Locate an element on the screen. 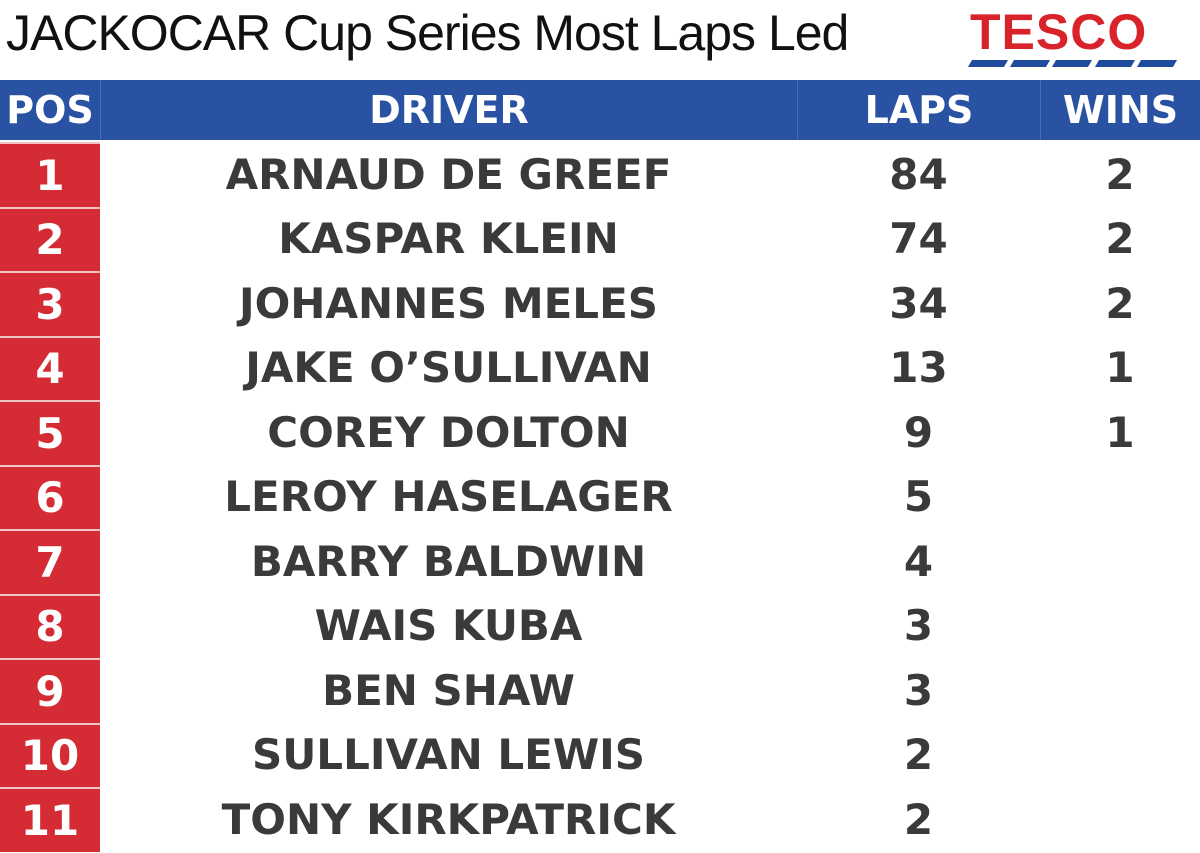 This screenshot has height=853, width=1200. pos-cell: 2 is located at coordinates (50, 238).